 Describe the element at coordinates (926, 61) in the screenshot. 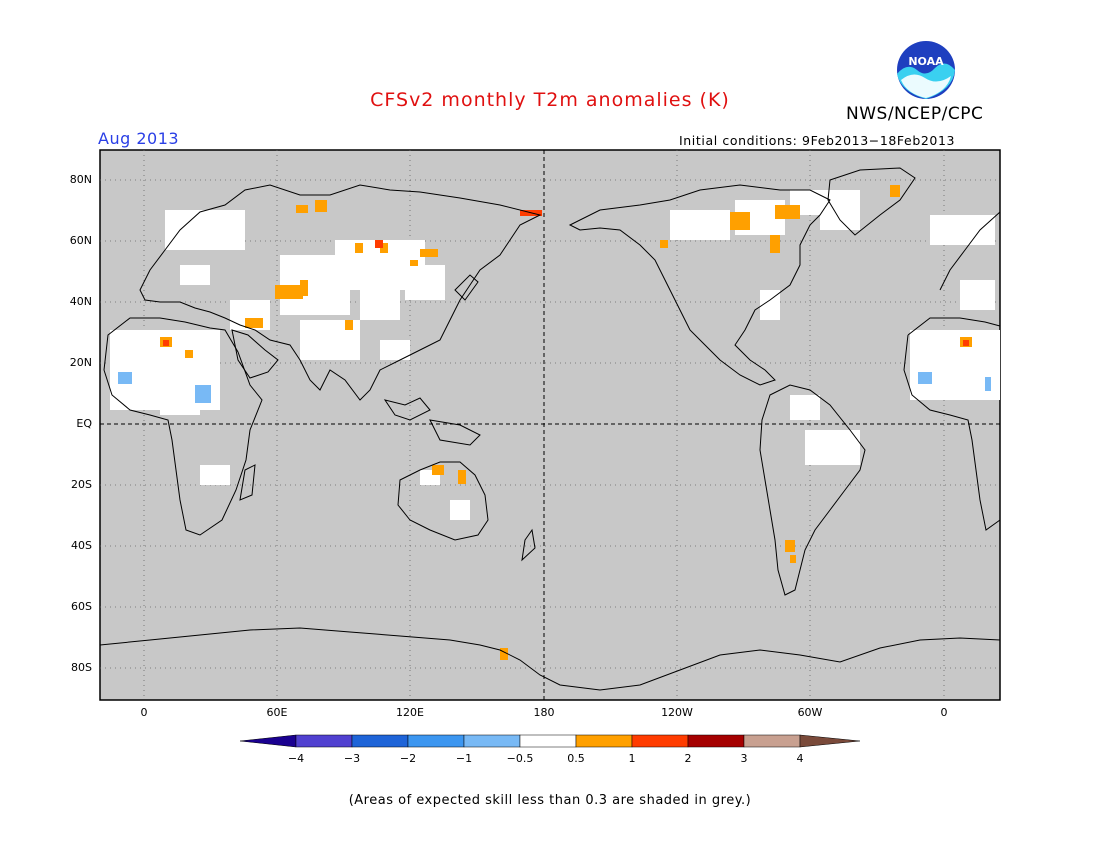

I see `svg-text: NOAA` at that location.